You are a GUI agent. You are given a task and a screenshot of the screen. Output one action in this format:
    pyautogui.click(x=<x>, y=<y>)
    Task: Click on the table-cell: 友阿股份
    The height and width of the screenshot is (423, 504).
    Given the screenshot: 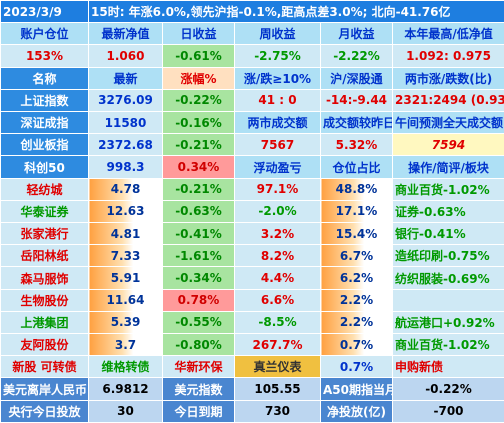 What is the action you would take?
    pyautogui.click(x=44, y=345)
    